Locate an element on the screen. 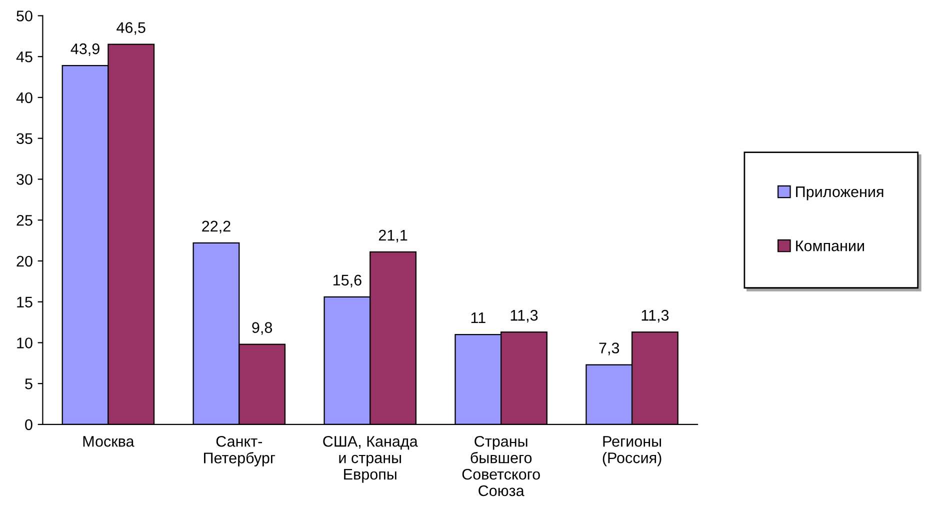  data-label: 21,1 is located at coordinates (393, 236).